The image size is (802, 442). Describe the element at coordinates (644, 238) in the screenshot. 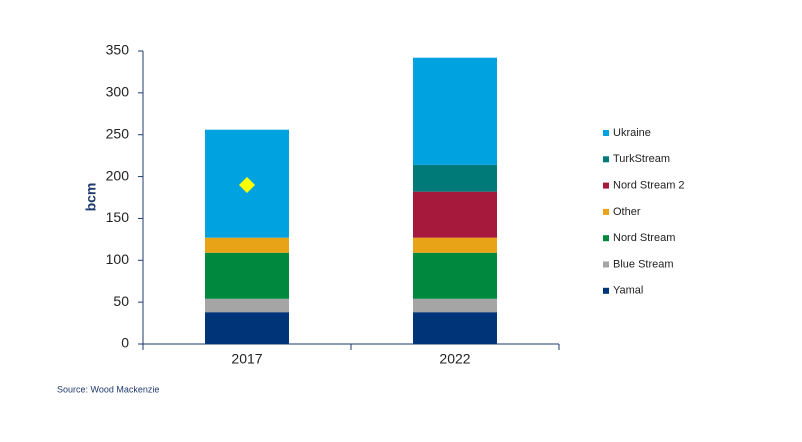

I see `legend-label: Nord Stream` at that location.